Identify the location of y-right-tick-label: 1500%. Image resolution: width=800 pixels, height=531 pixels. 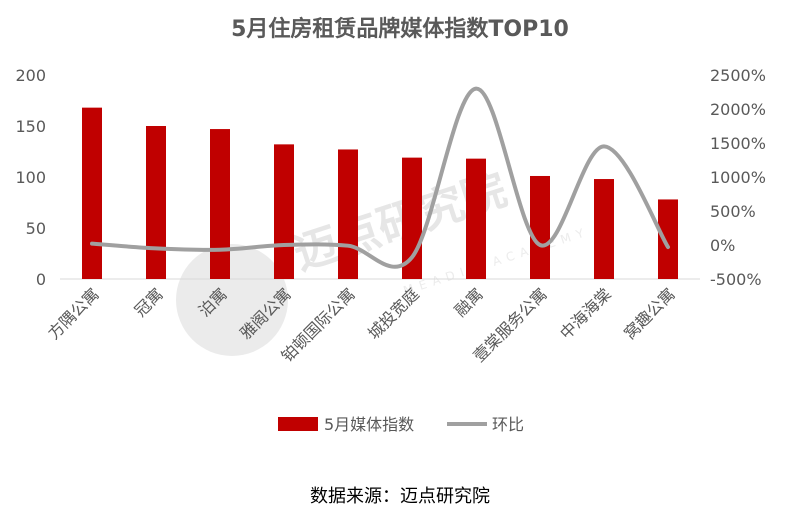
(738, 143).